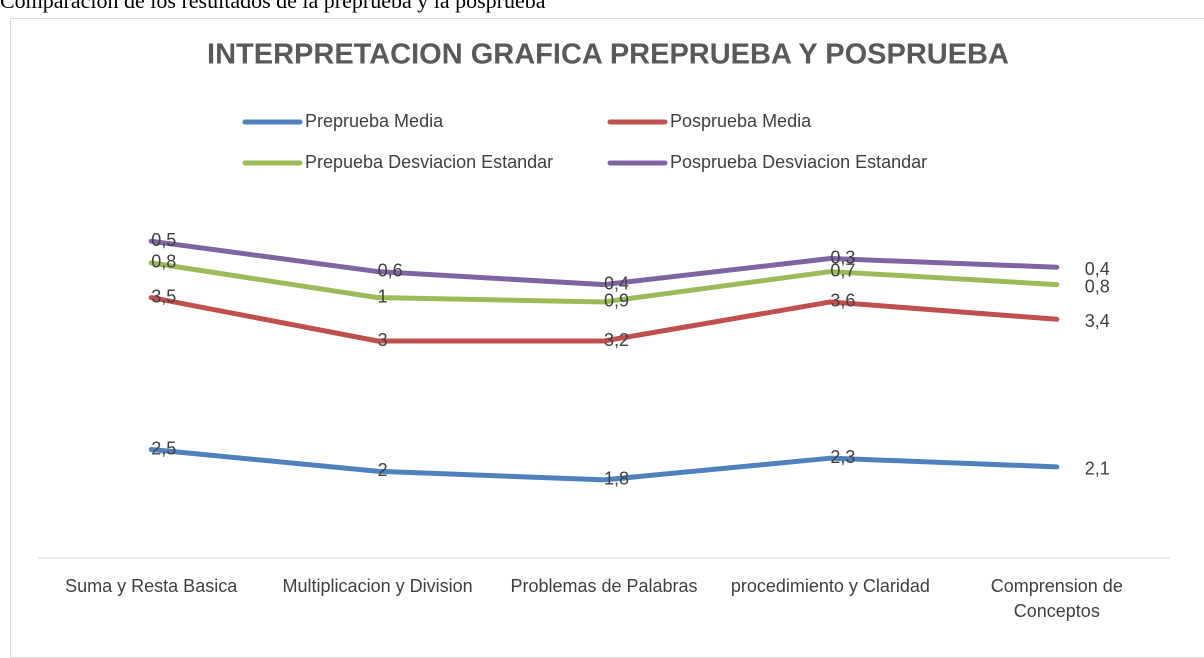 The height and width of the screenshot is (658, 1204). What do you see at coordinates (604, 586) in the screenshot?
I see `x-tick-label: Problemas de Palabras` at bounding box center [604, 586].